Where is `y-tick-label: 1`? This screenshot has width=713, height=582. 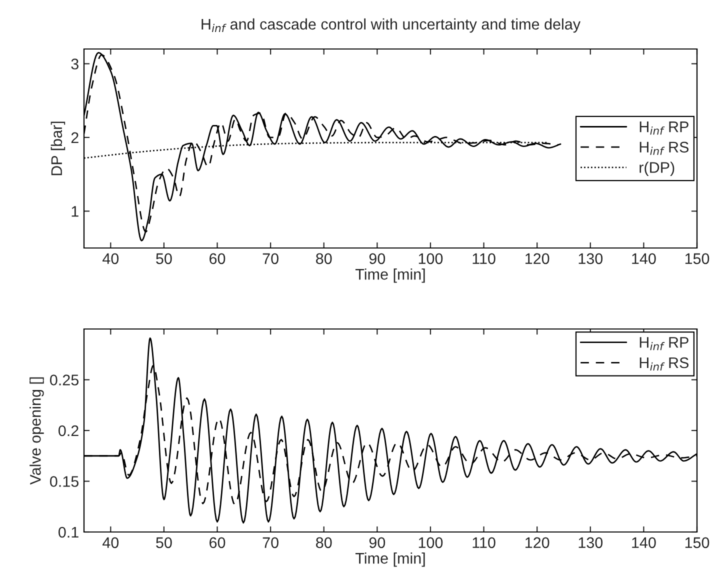 y-tick-label: 1 is located at coordinates (75, 211).